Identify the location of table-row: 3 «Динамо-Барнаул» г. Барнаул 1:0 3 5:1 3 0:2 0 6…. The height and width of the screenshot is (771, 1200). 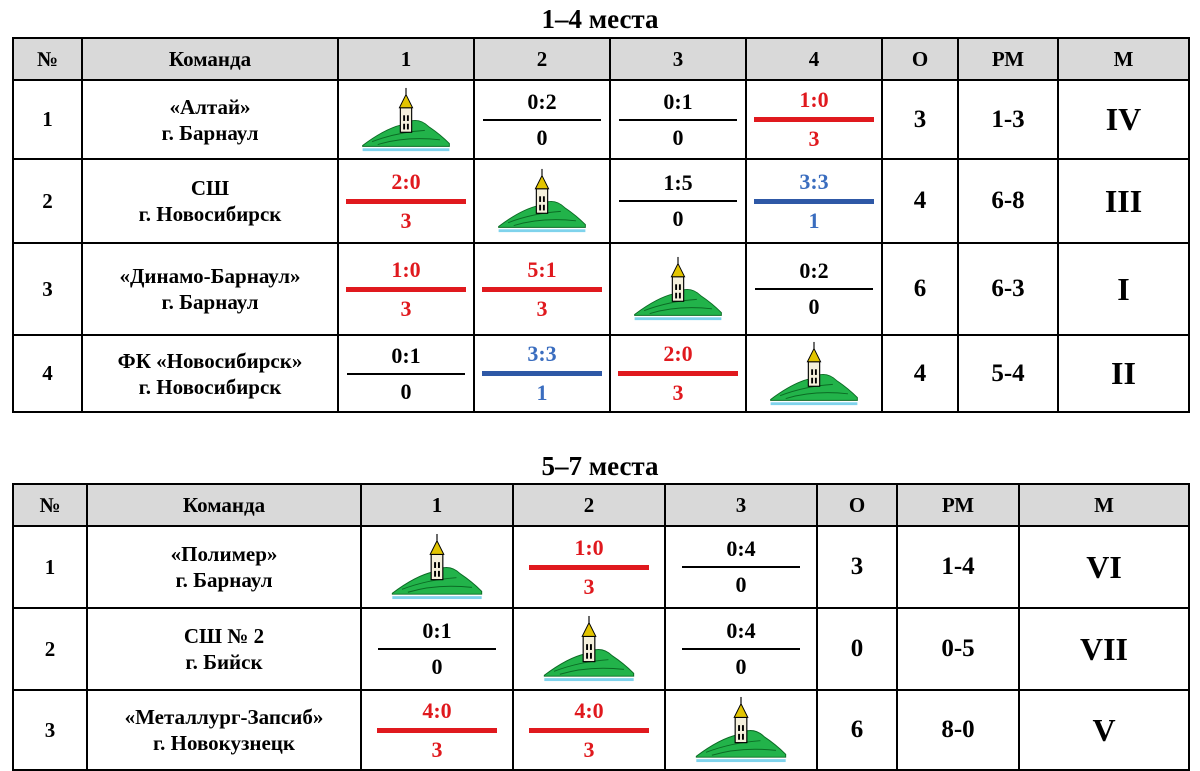
(601, 289).